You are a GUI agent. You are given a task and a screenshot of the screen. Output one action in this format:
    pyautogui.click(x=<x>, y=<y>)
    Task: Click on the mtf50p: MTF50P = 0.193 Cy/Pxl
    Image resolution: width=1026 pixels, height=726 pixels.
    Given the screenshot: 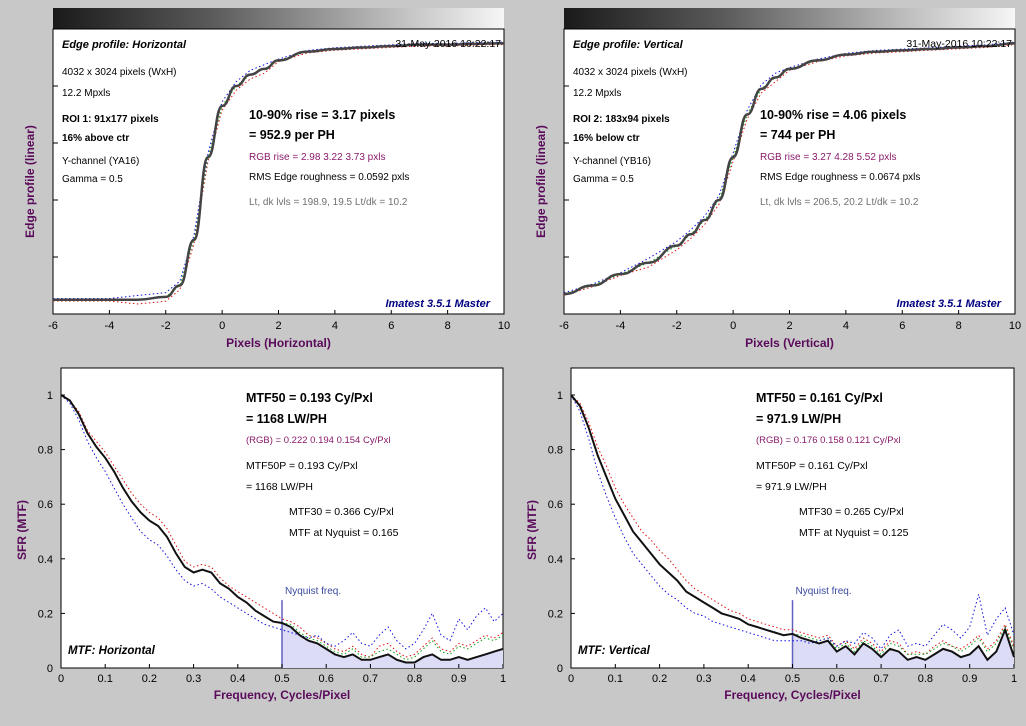 What is the action you would take?
    pyautogui.click(x=302, y=466)
    